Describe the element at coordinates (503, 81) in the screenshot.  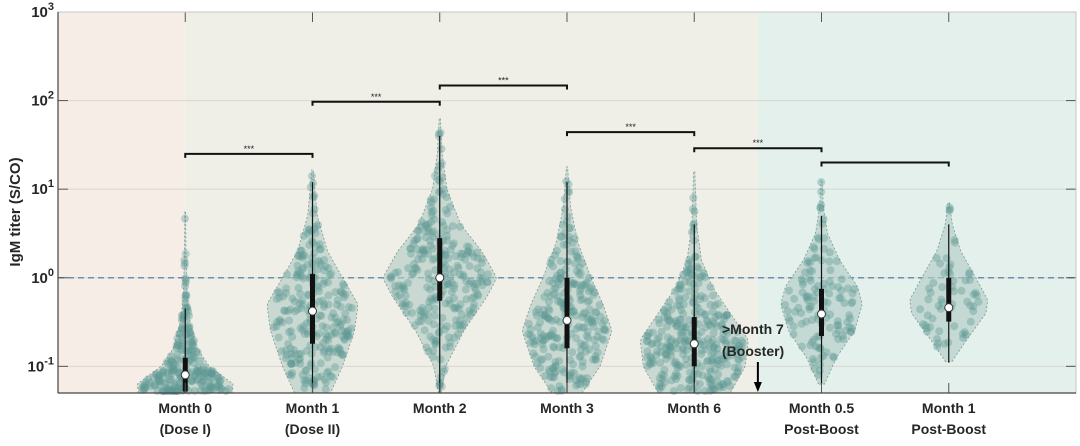
I see `significance-label: ***` at that location.